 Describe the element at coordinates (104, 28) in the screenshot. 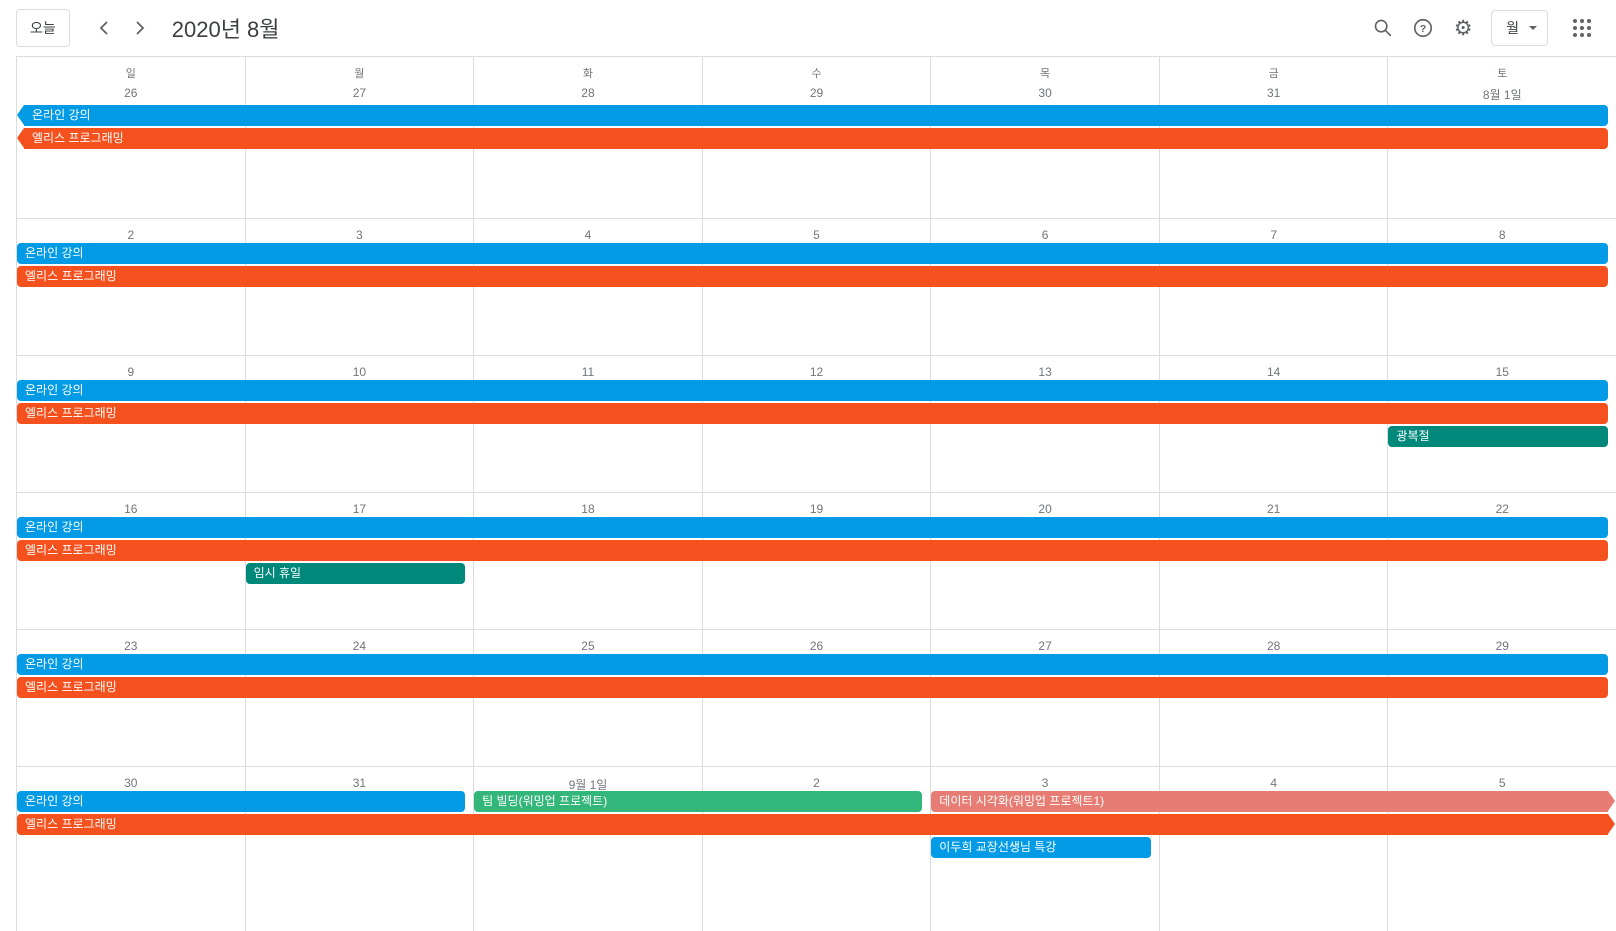

I see `prev-month-button` at that location.